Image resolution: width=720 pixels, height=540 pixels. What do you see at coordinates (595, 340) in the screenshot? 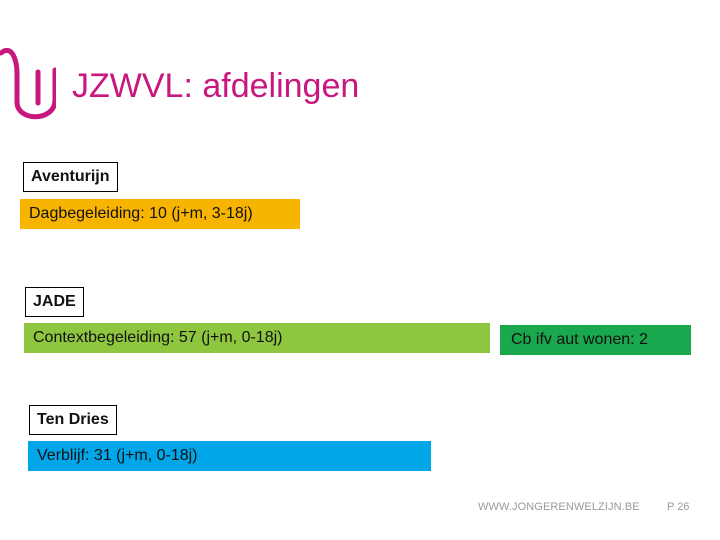
I see `bar-cb-aut-wonen: Cb ifv aut wonen: 2` at bounding box center [595, 340].